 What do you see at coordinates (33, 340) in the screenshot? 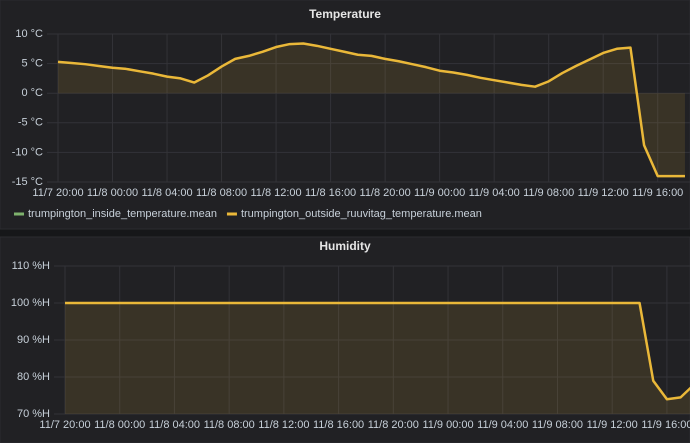
I see `y-tick-label: 90 %H` at bounding box center [33, 340].